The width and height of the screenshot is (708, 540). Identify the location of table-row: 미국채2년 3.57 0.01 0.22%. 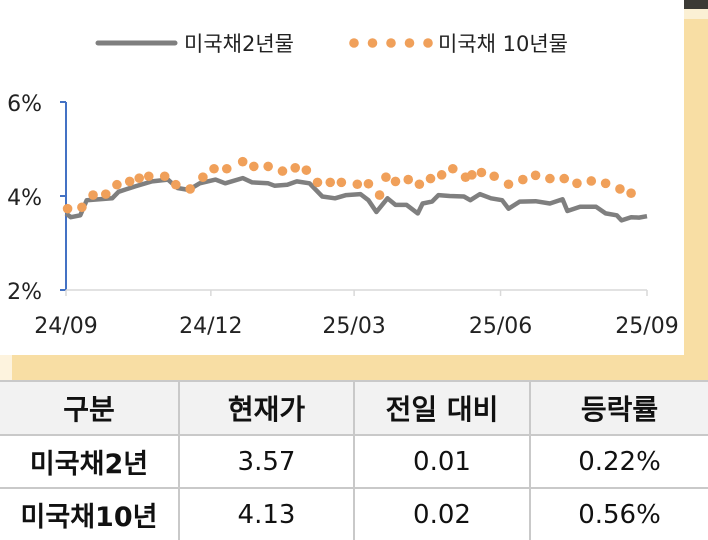
(354, 461).